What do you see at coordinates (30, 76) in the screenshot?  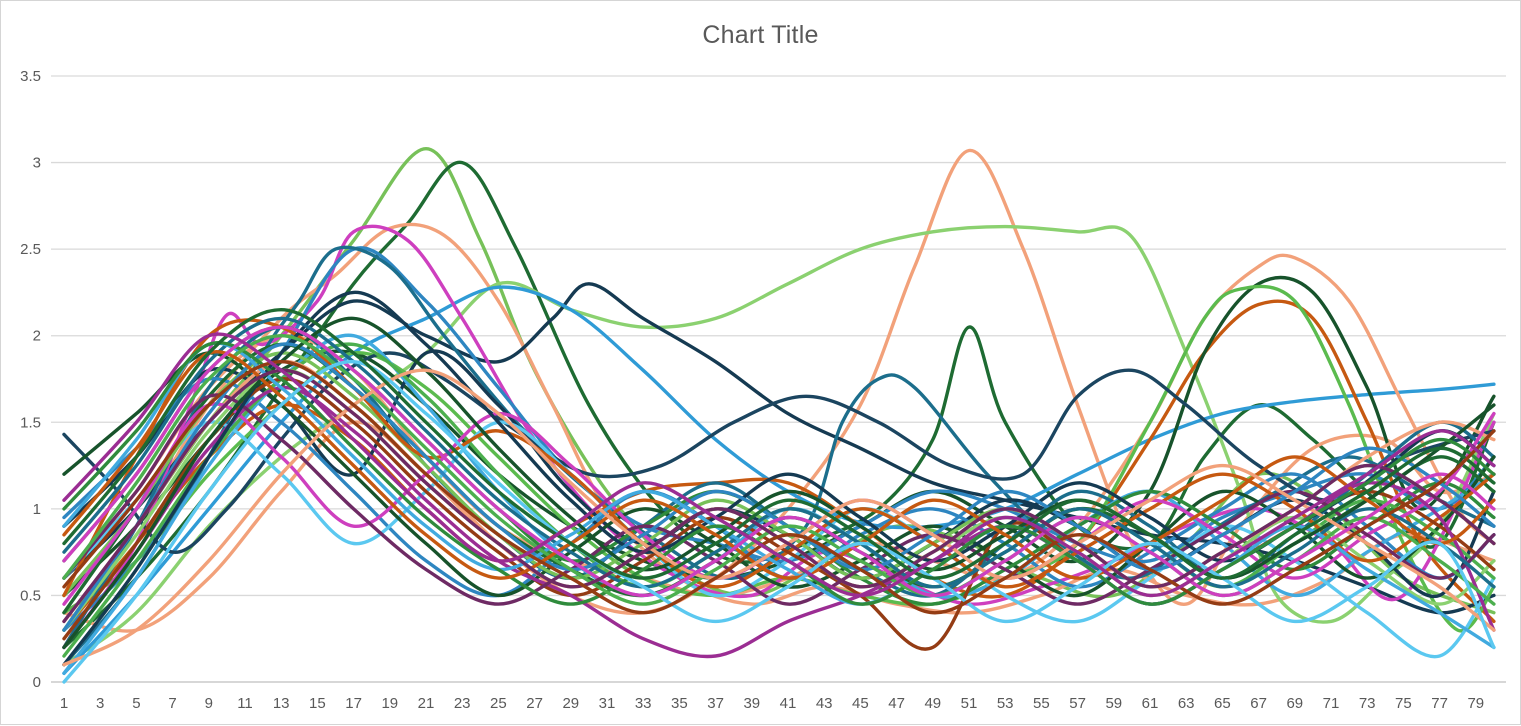 I see `y-tick-label: 3.5` at bounding box center [30, 76].